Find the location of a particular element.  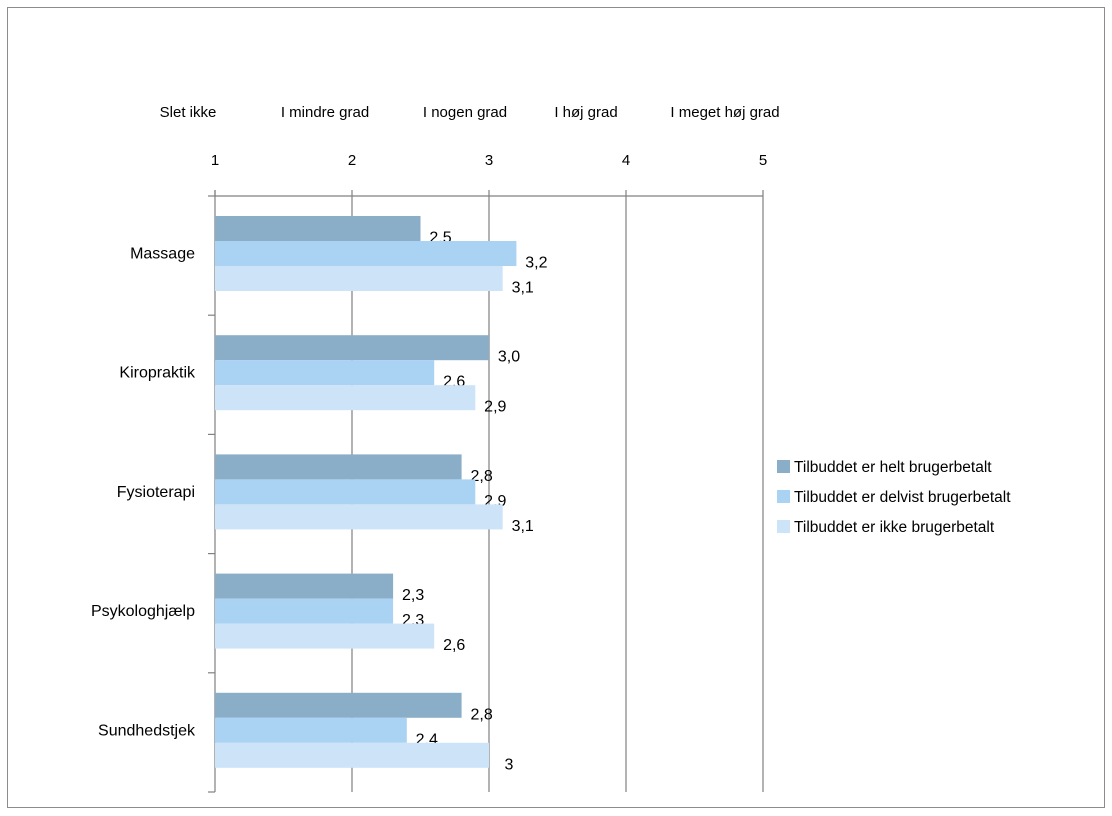

scale-label: I høj grad is located at coordinates (585, 112).